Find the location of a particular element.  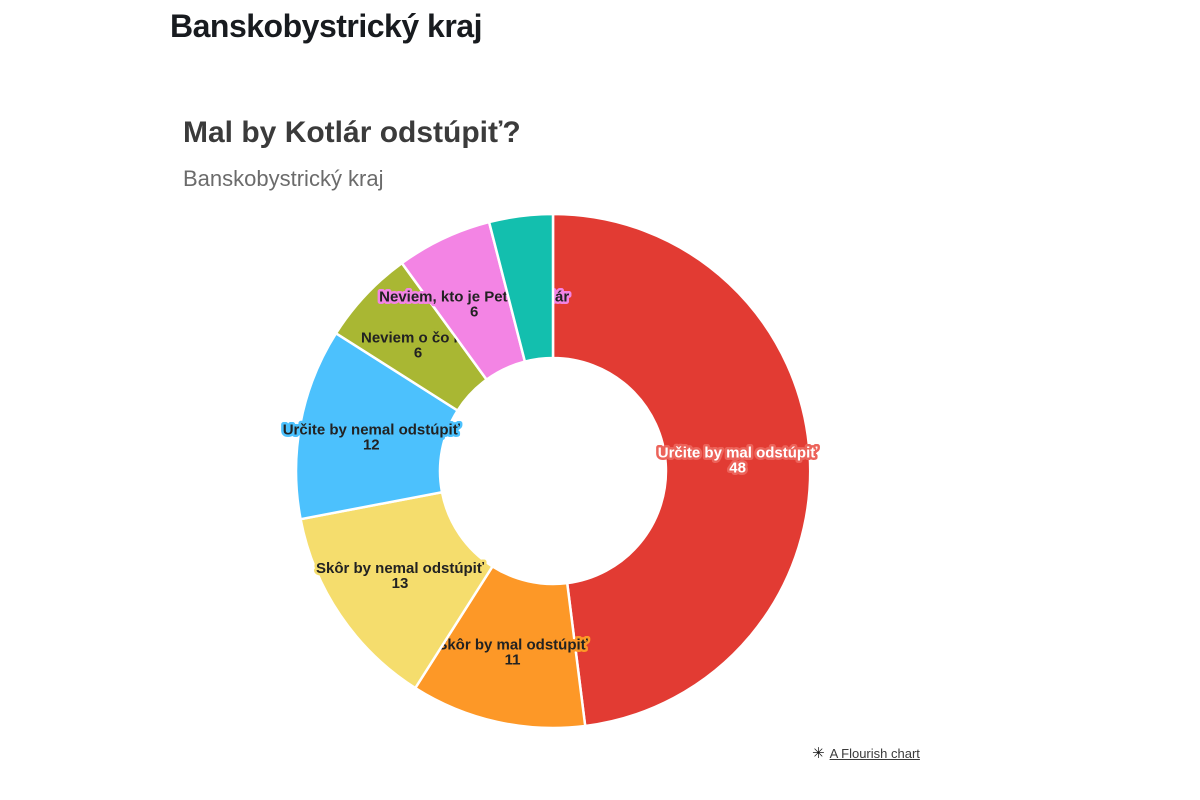

flourish-starburst-icon: ✳ is located at coordinates (818, 753).